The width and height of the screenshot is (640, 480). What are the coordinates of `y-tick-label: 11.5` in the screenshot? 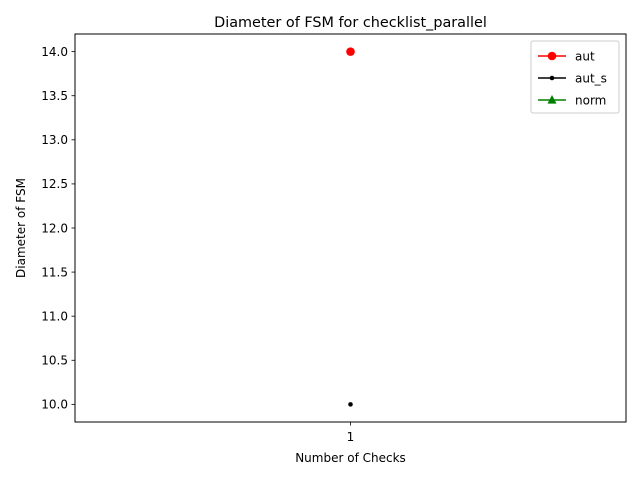 It's located at (54, 272).